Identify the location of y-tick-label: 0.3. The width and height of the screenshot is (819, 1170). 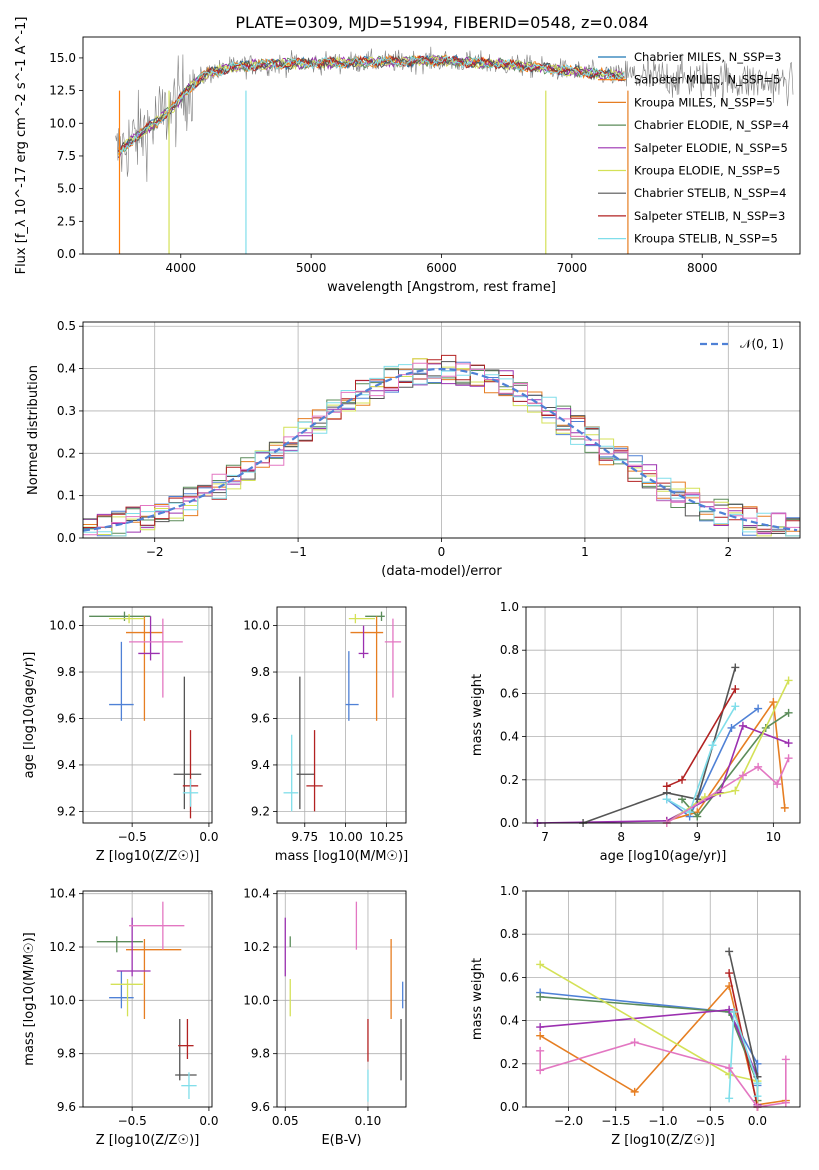
(66, 411).